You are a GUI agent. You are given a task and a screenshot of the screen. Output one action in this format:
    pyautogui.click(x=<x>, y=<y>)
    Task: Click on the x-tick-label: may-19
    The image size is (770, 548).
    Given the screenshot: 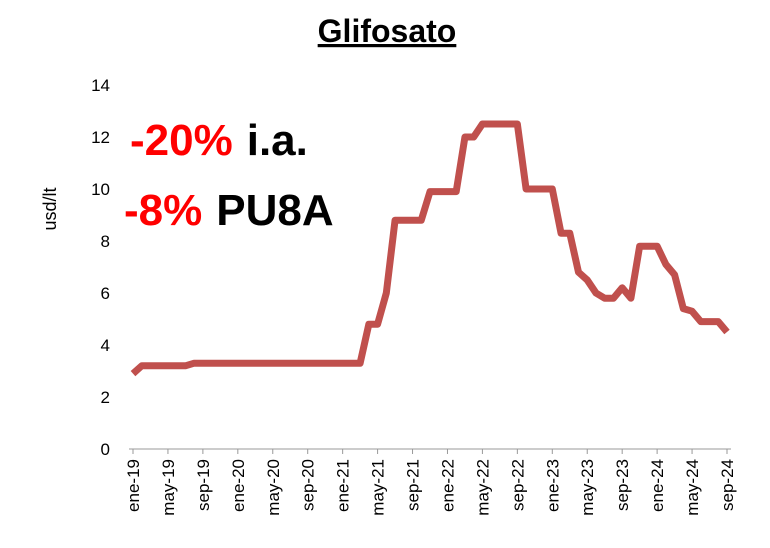 What is the action you would take?
    pyautogui.click(x=168, y=487)
    